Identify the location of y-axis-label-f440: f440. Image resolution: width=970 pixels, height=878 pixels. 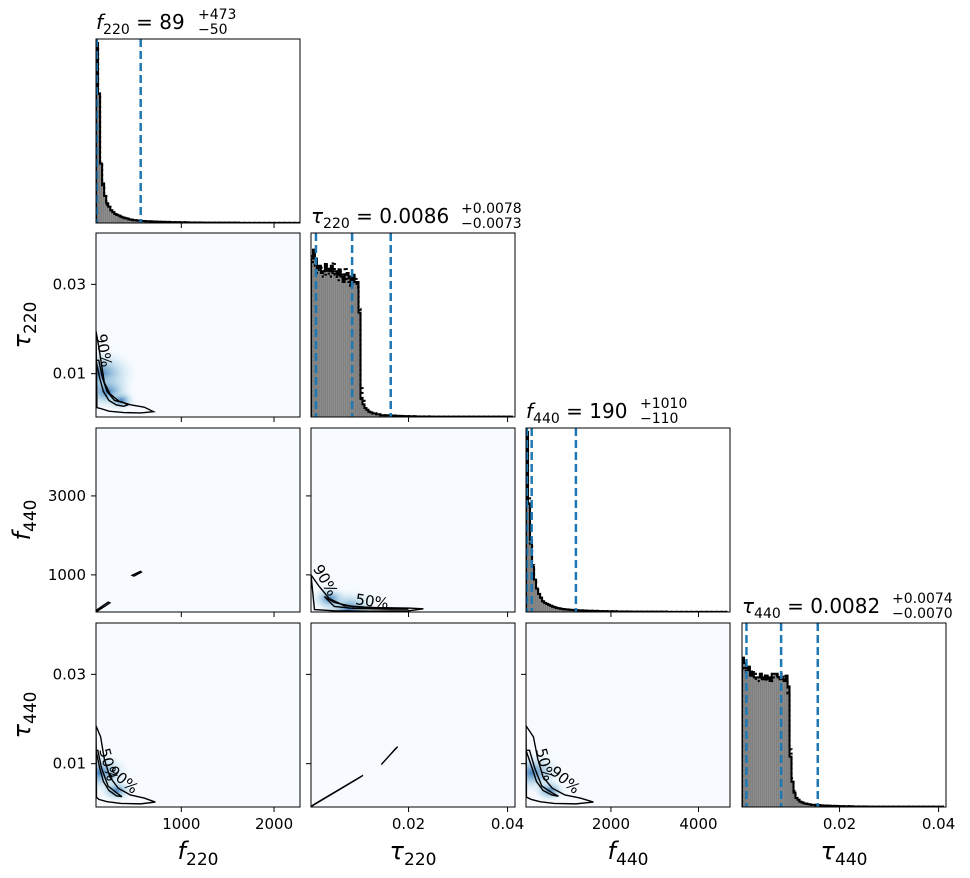
(24, 520).